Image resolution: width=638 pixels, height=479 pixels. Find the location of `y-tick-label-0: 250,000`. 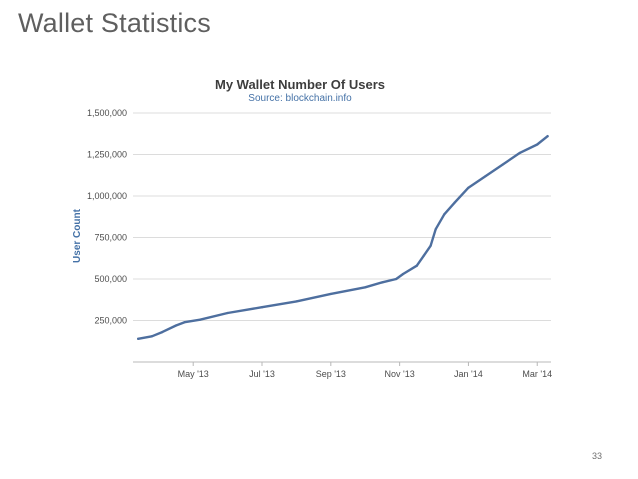

y-tick-label-0: 250,000 is located at coordinates (110, 321).